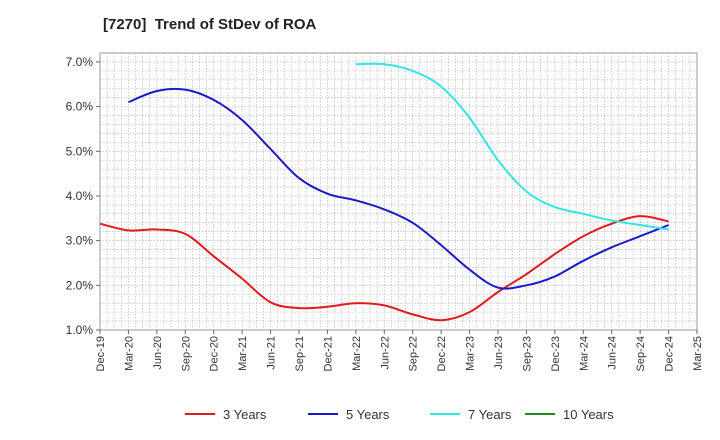 The height and width of the screenshot is (440, 720). What do you see at coordinates (328, 353) in the screenshot?
I see `x-tick-label: Dec-21` at bounding box center [328, 353].